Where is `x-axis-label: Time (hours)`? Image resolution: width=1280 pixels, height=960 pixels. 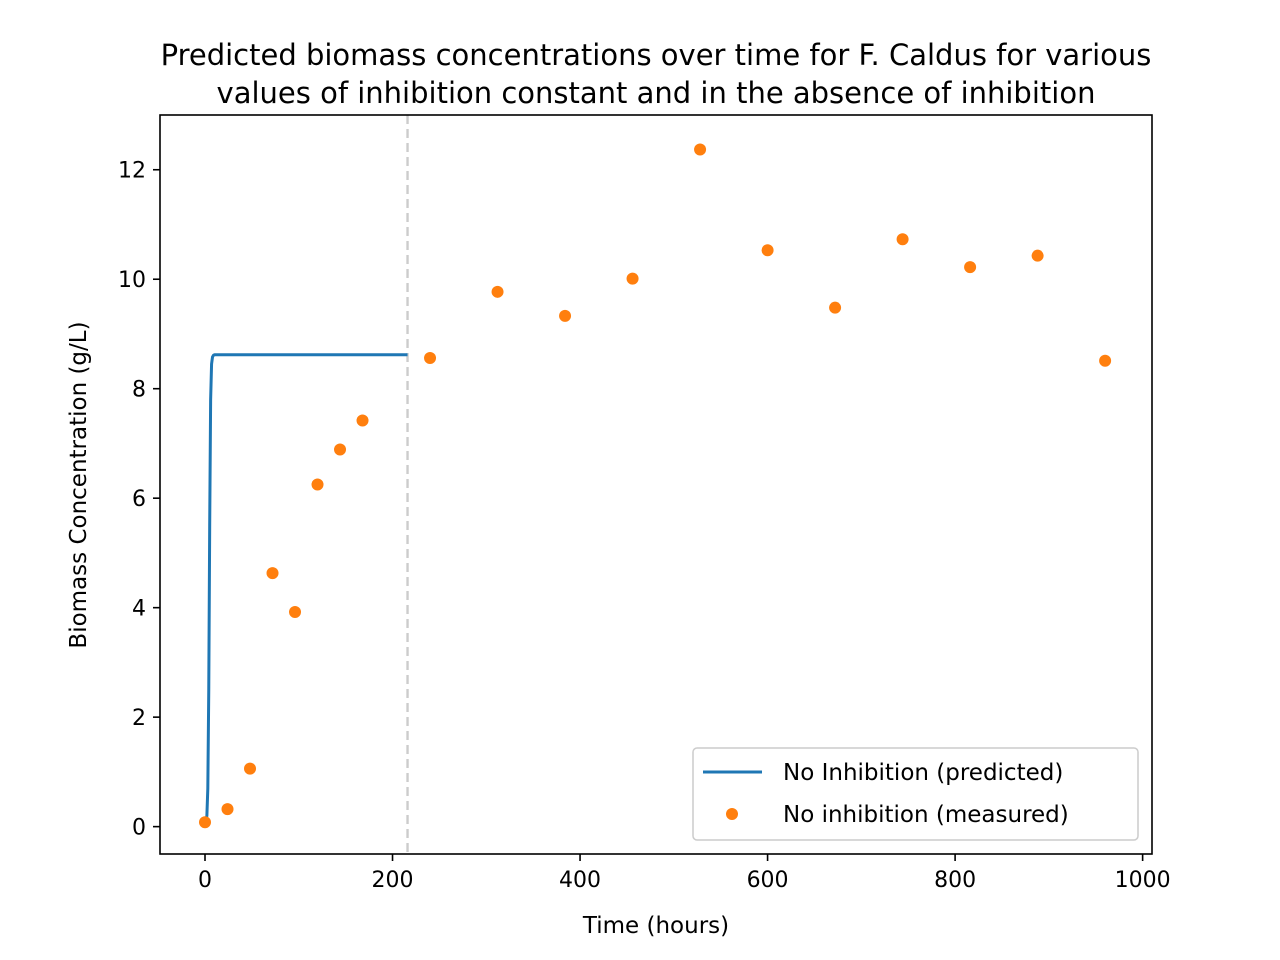 x-axis-label: Time (hours) is located at coordinates (655, 926).